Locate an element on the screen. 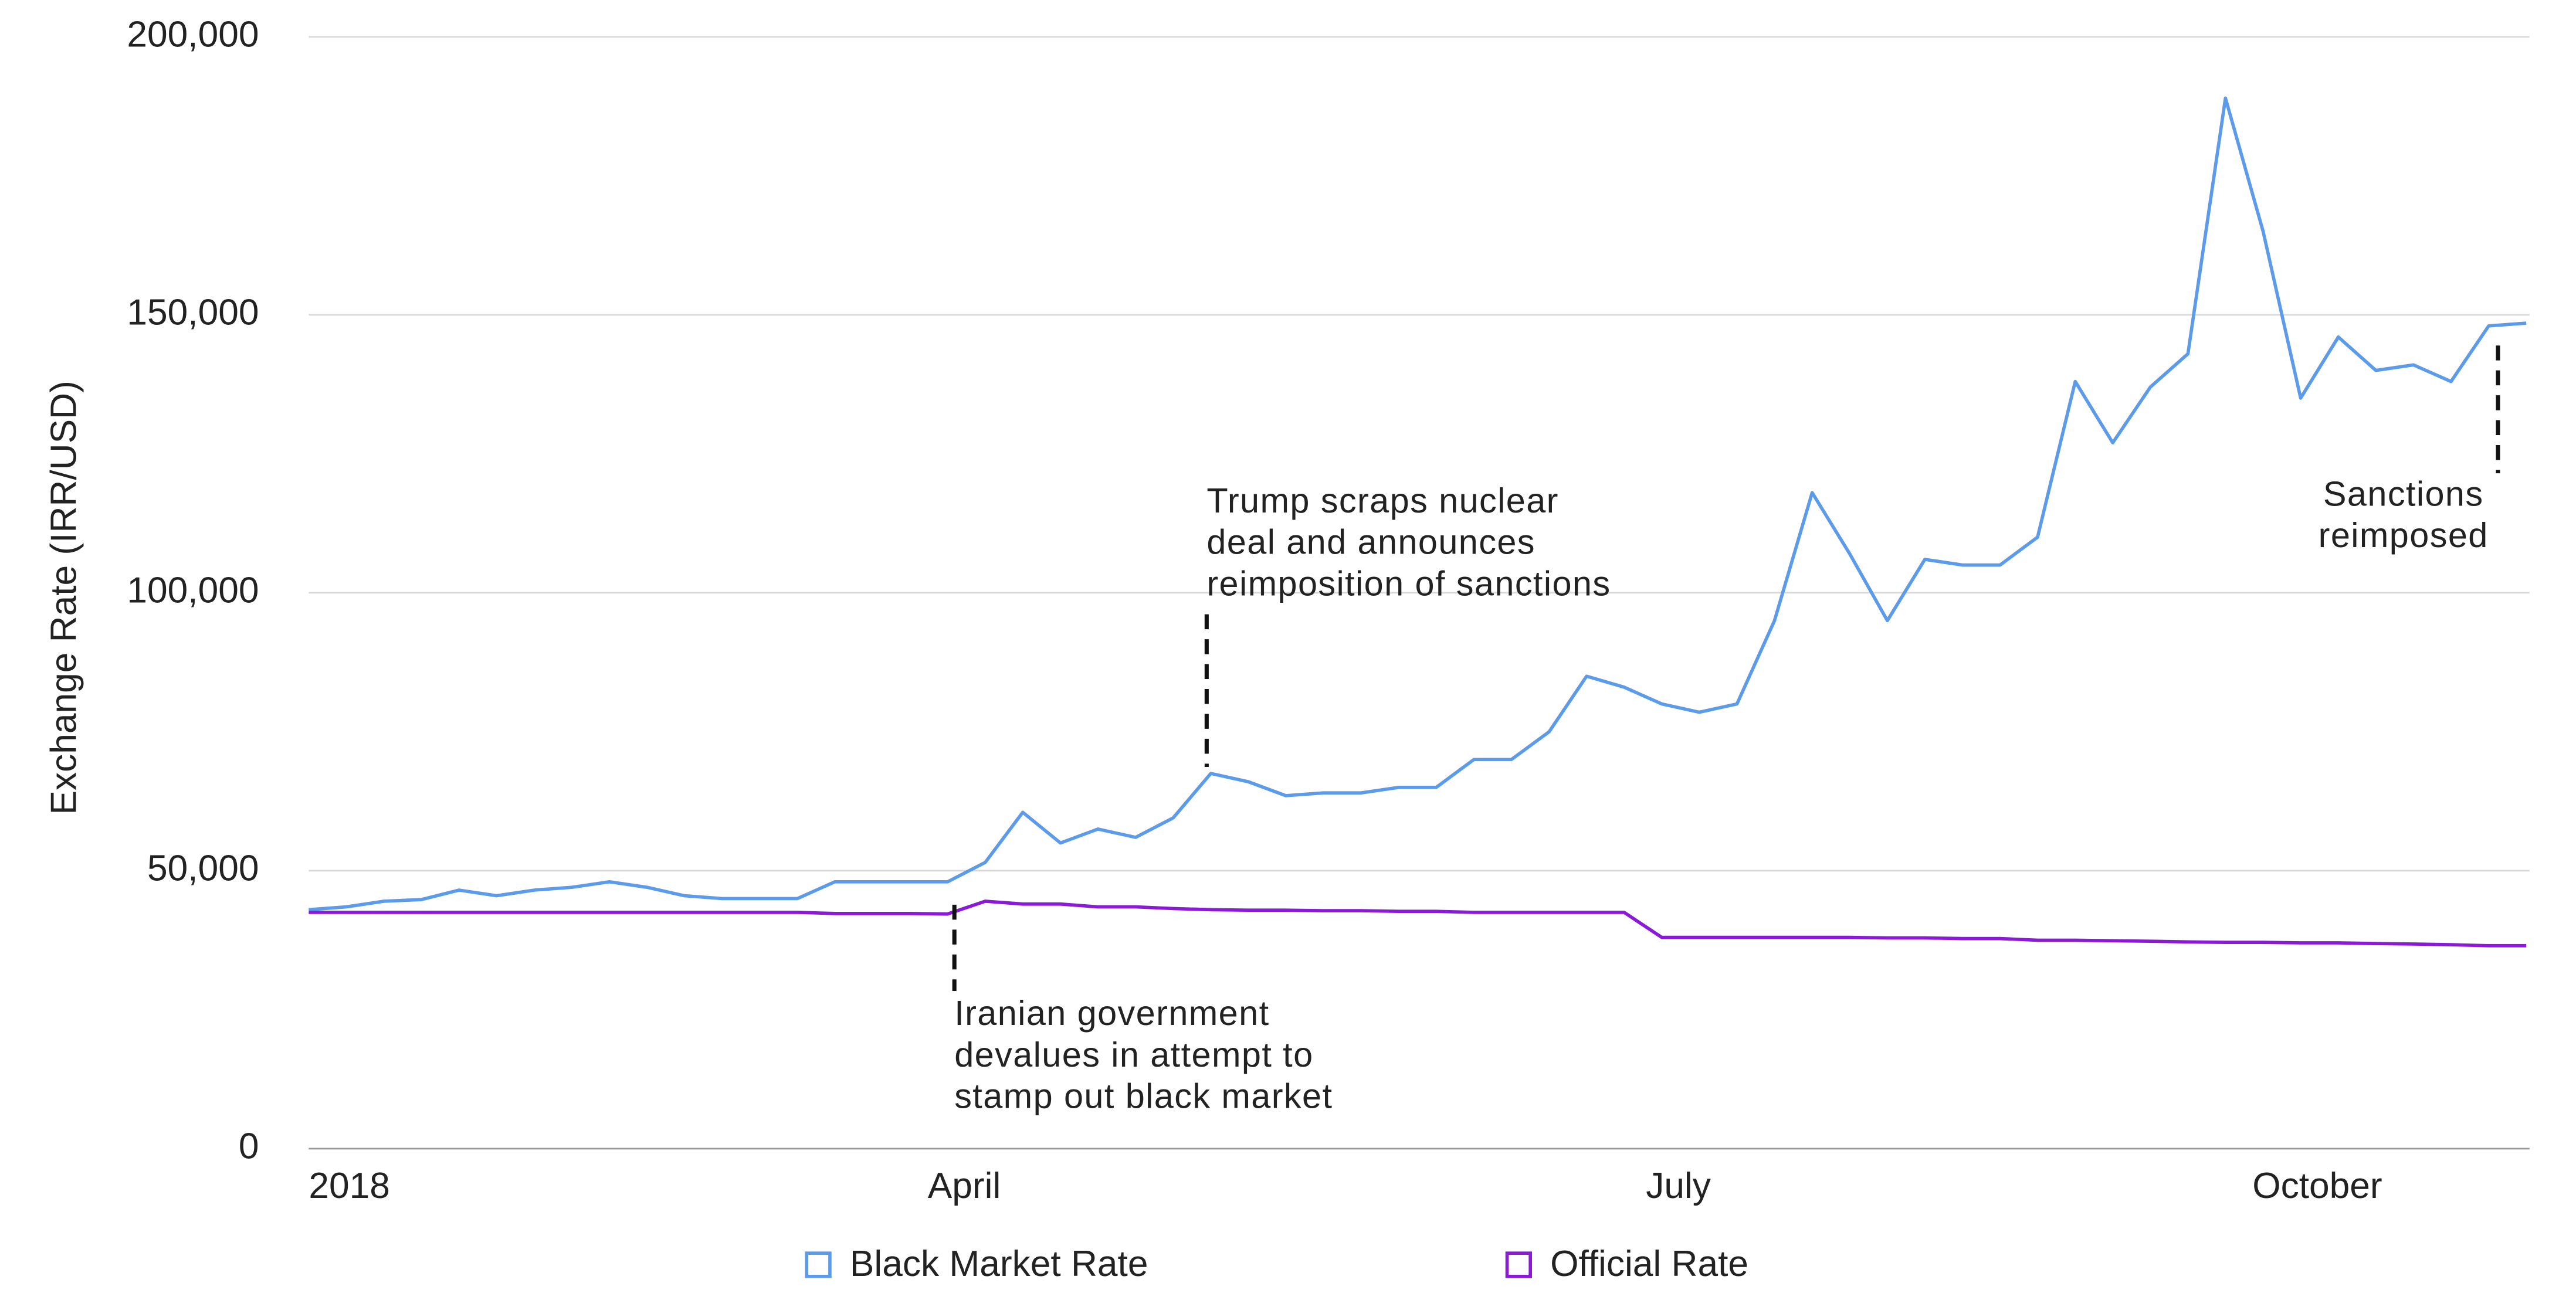 Image resolution: width=2576 pixels, height=1300 pixels. y-axis-label: Exchange Rate (IRR/USD) is located at coordinates (64, 597).